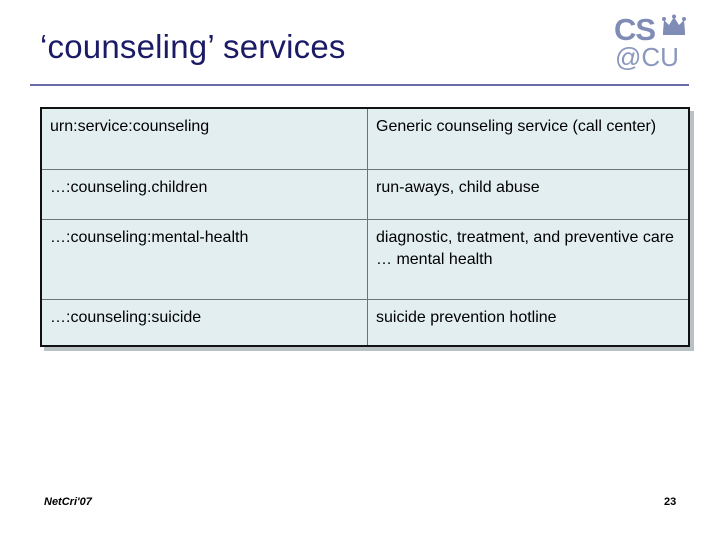  What do you see at coordinates (204, 138) in the screenshot?
I see `service-urn-cell: urn:service:counseling` at bounding box center [204, 138].